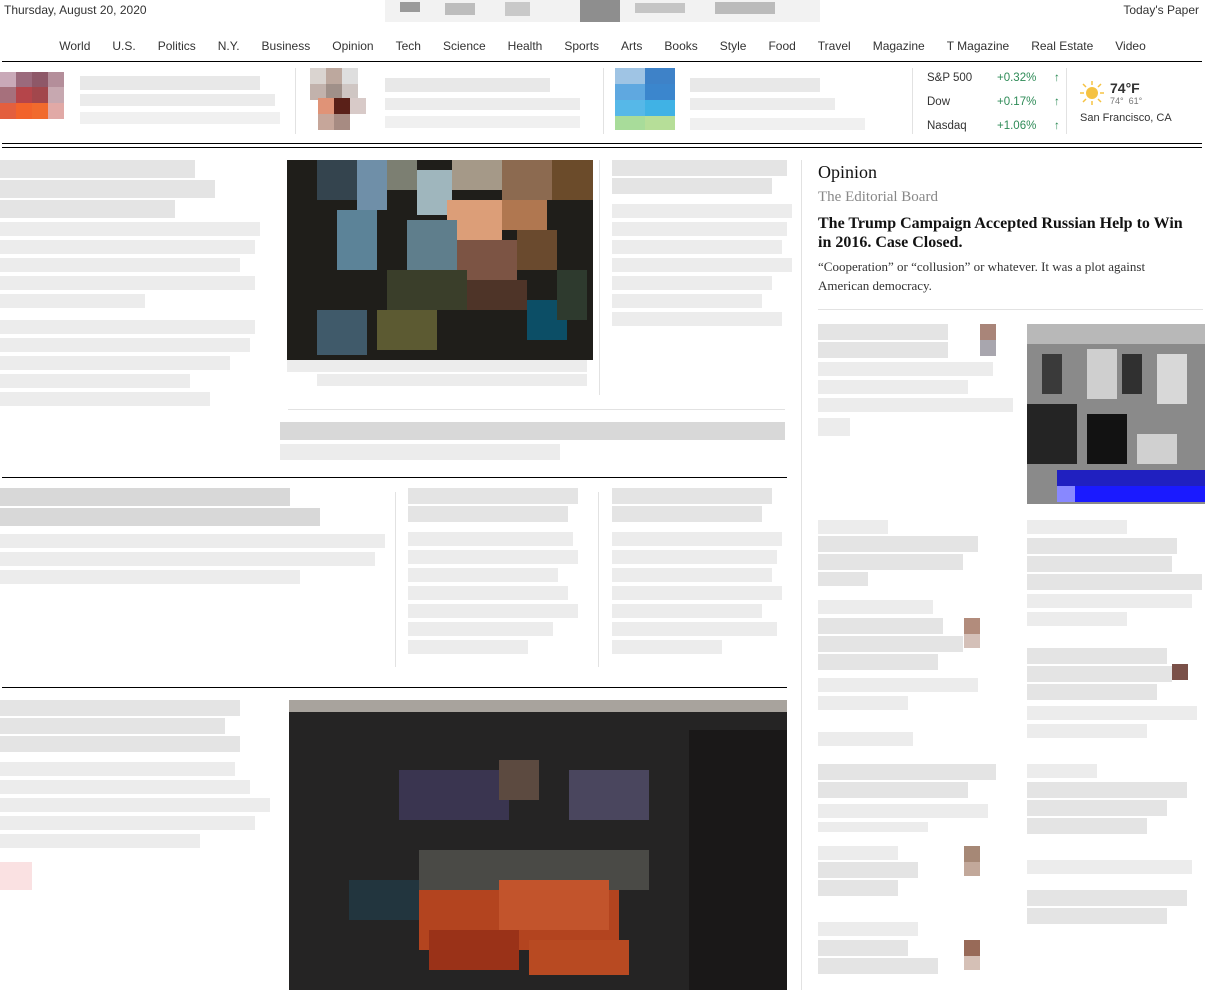 The width and height of the screenshot is (1205, 995). What do you see at coordinates (978, 46) in the screenshot?
I see `nav-item-t-magazine: T Magazine` at bounding box center [978, 46].